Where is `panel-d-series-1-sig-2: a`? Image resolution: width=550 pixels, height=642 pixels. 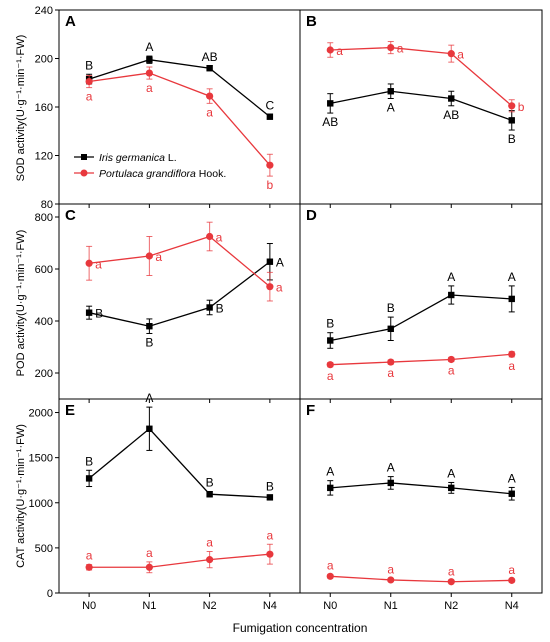 panel-d-series-1-sig-2: a is located at coordinates (451, 371).